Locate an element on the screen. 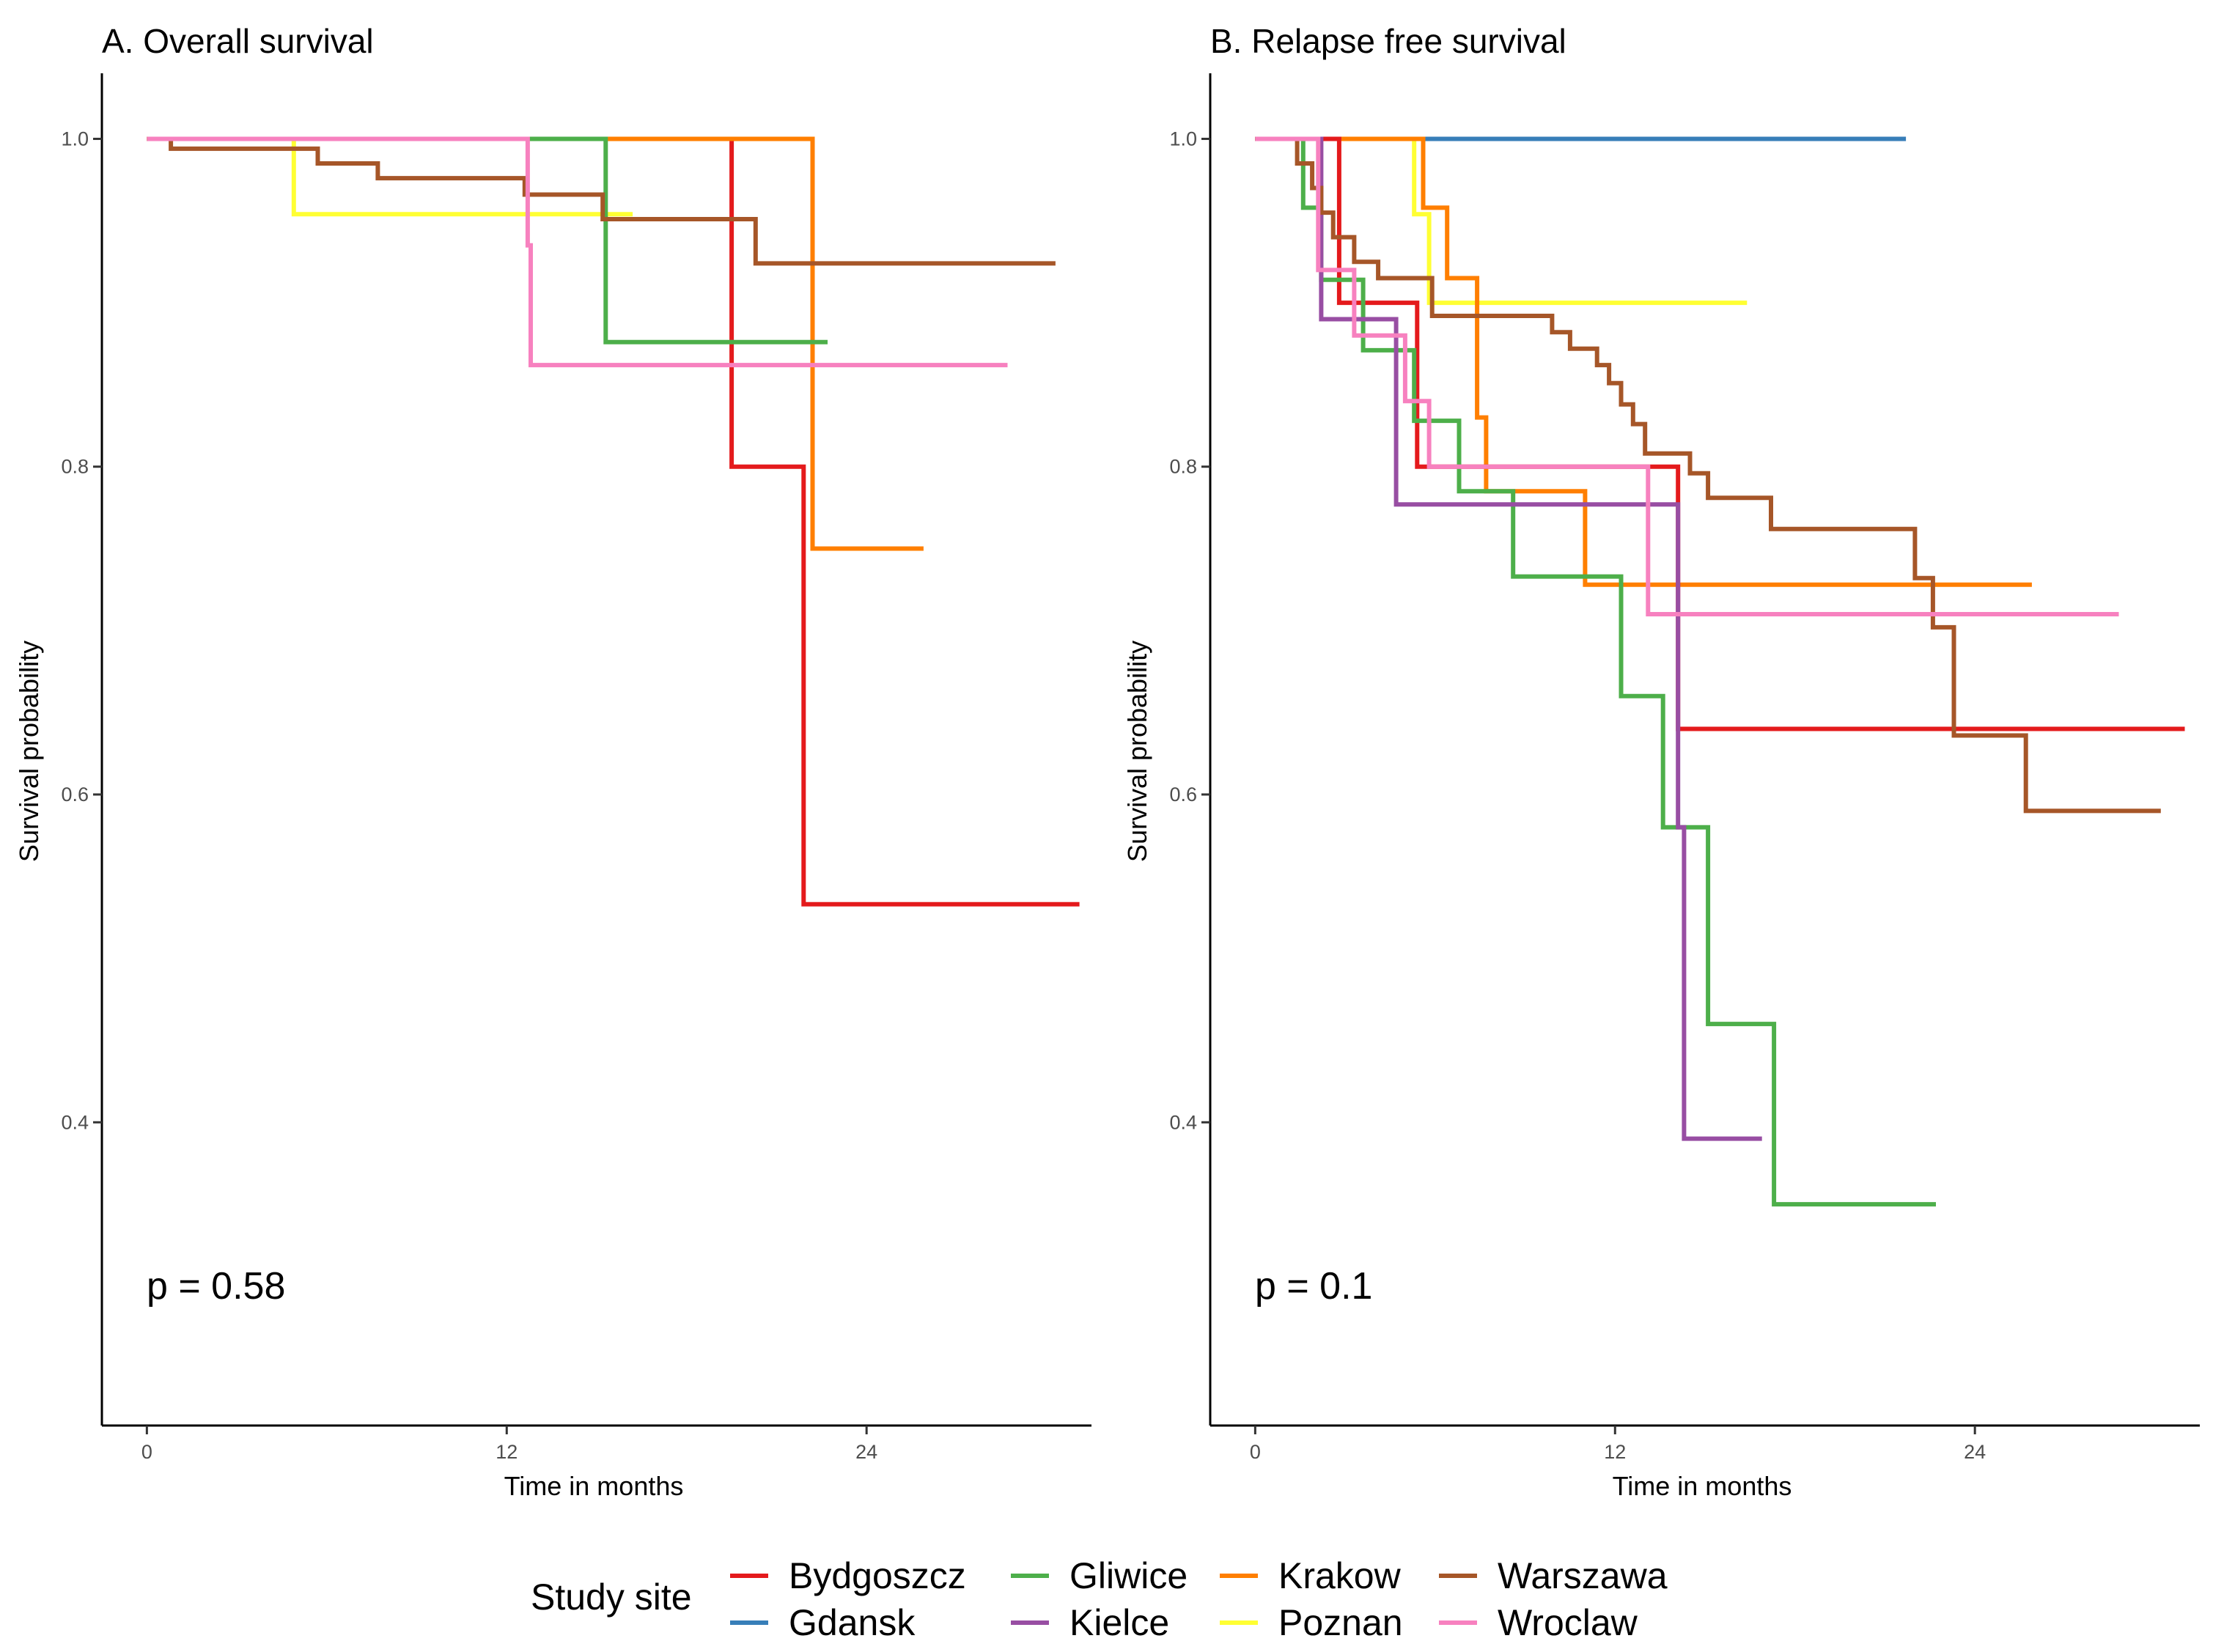  legend-label: Gliwice is located at coordinates (1128, 1575).